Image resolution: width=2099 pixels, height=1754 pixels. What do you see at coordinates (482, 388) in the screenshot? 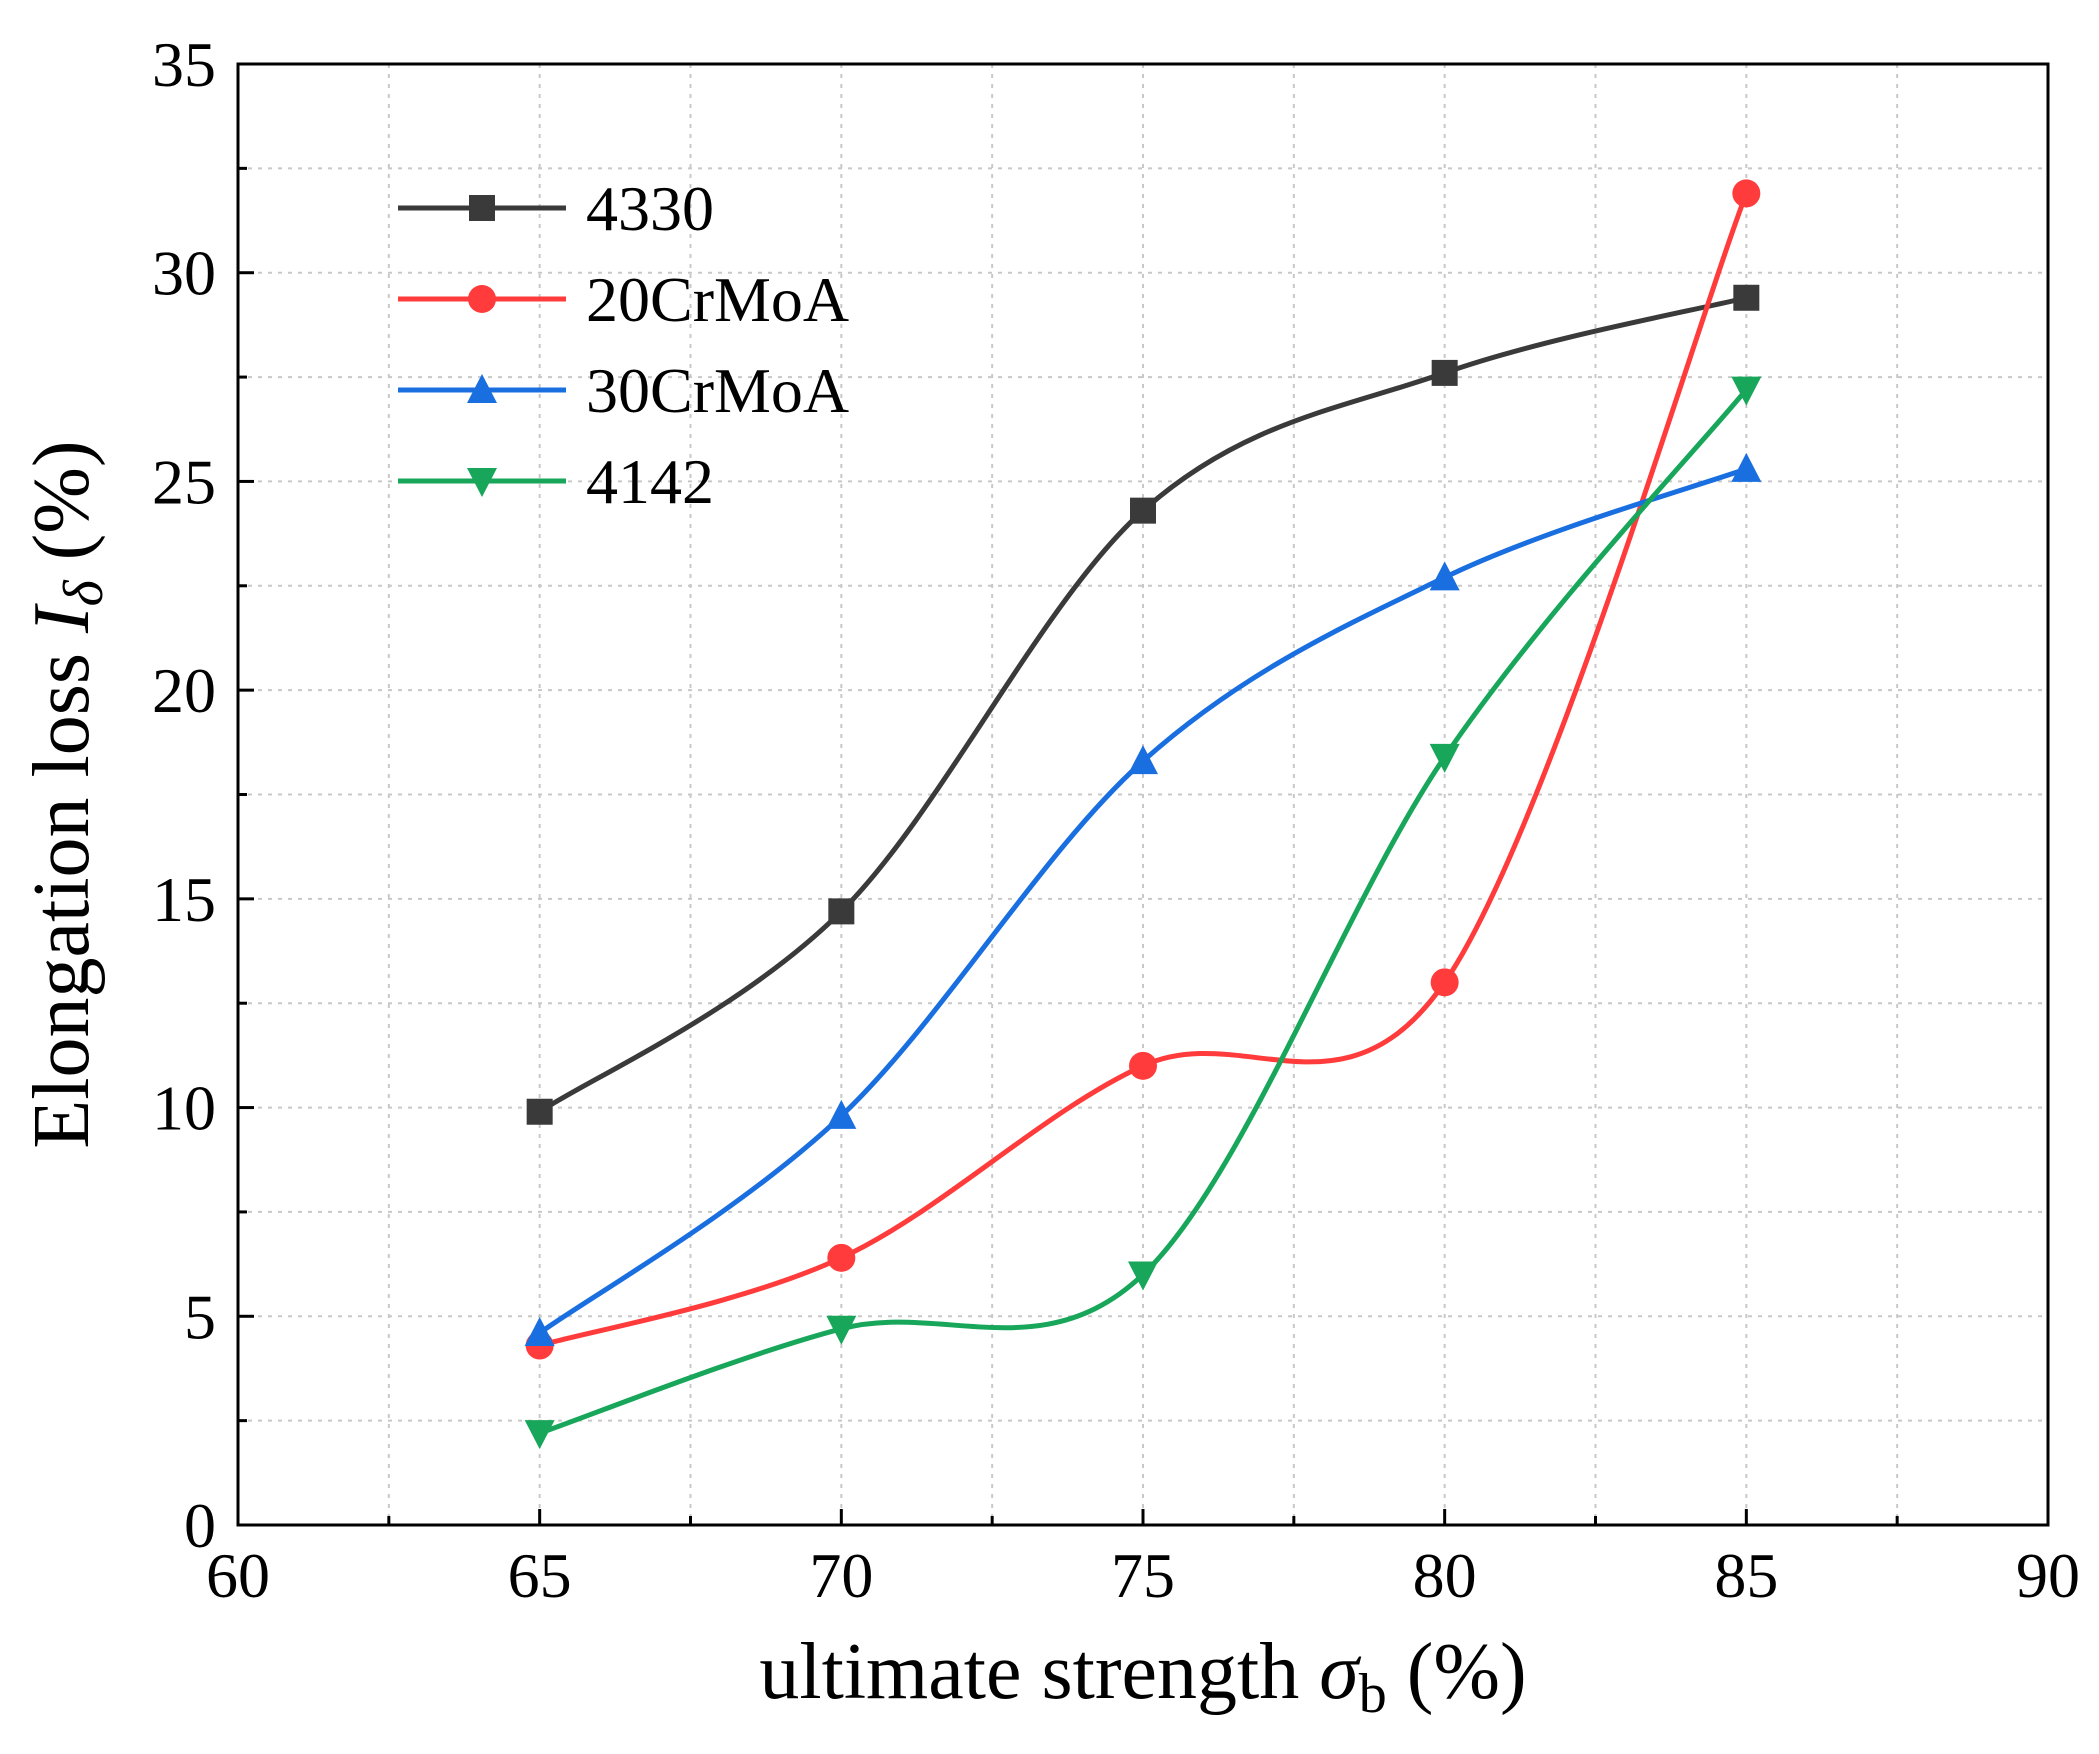
I see `legend-marker-30CrMoA` at bounding box center [482, 388].